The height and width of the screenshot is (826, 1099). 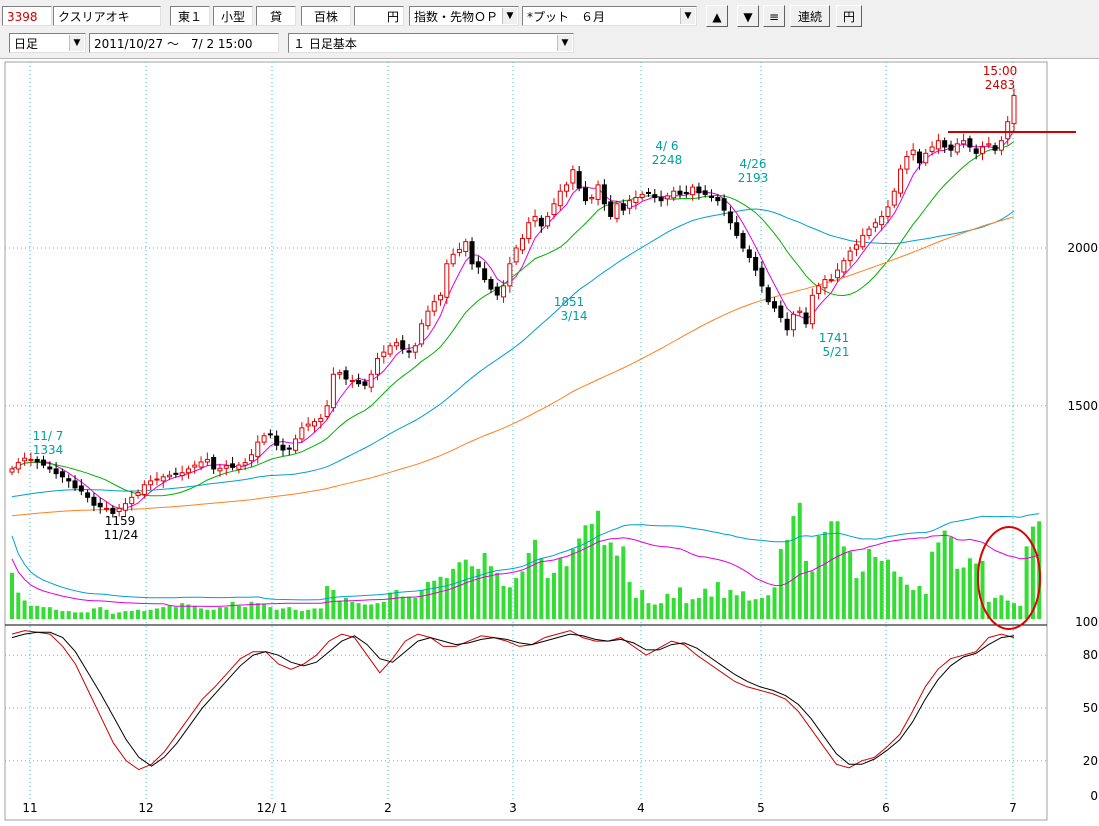 I want to click on stock-code-field: 3398, so click(x=27, y=16).